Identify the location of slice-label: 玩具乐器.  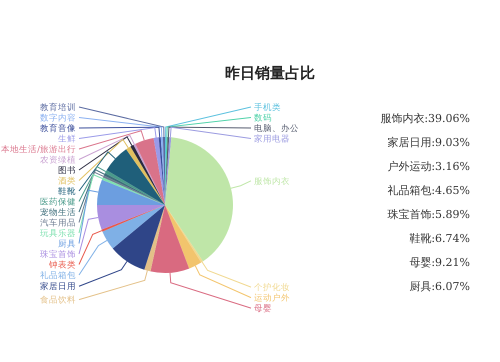
(58, 234).